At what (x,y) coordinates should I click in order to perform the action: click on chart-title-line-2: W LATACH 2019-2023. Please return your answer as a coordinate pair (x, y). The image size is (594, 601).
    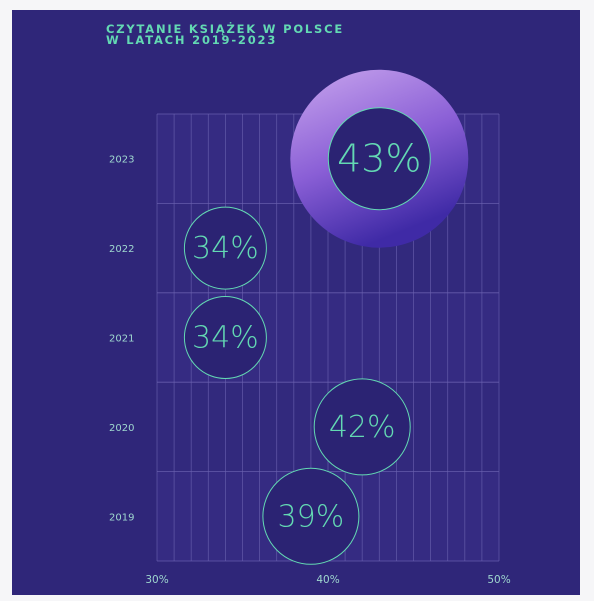
    Looking at the image, I should click on (192, 40).